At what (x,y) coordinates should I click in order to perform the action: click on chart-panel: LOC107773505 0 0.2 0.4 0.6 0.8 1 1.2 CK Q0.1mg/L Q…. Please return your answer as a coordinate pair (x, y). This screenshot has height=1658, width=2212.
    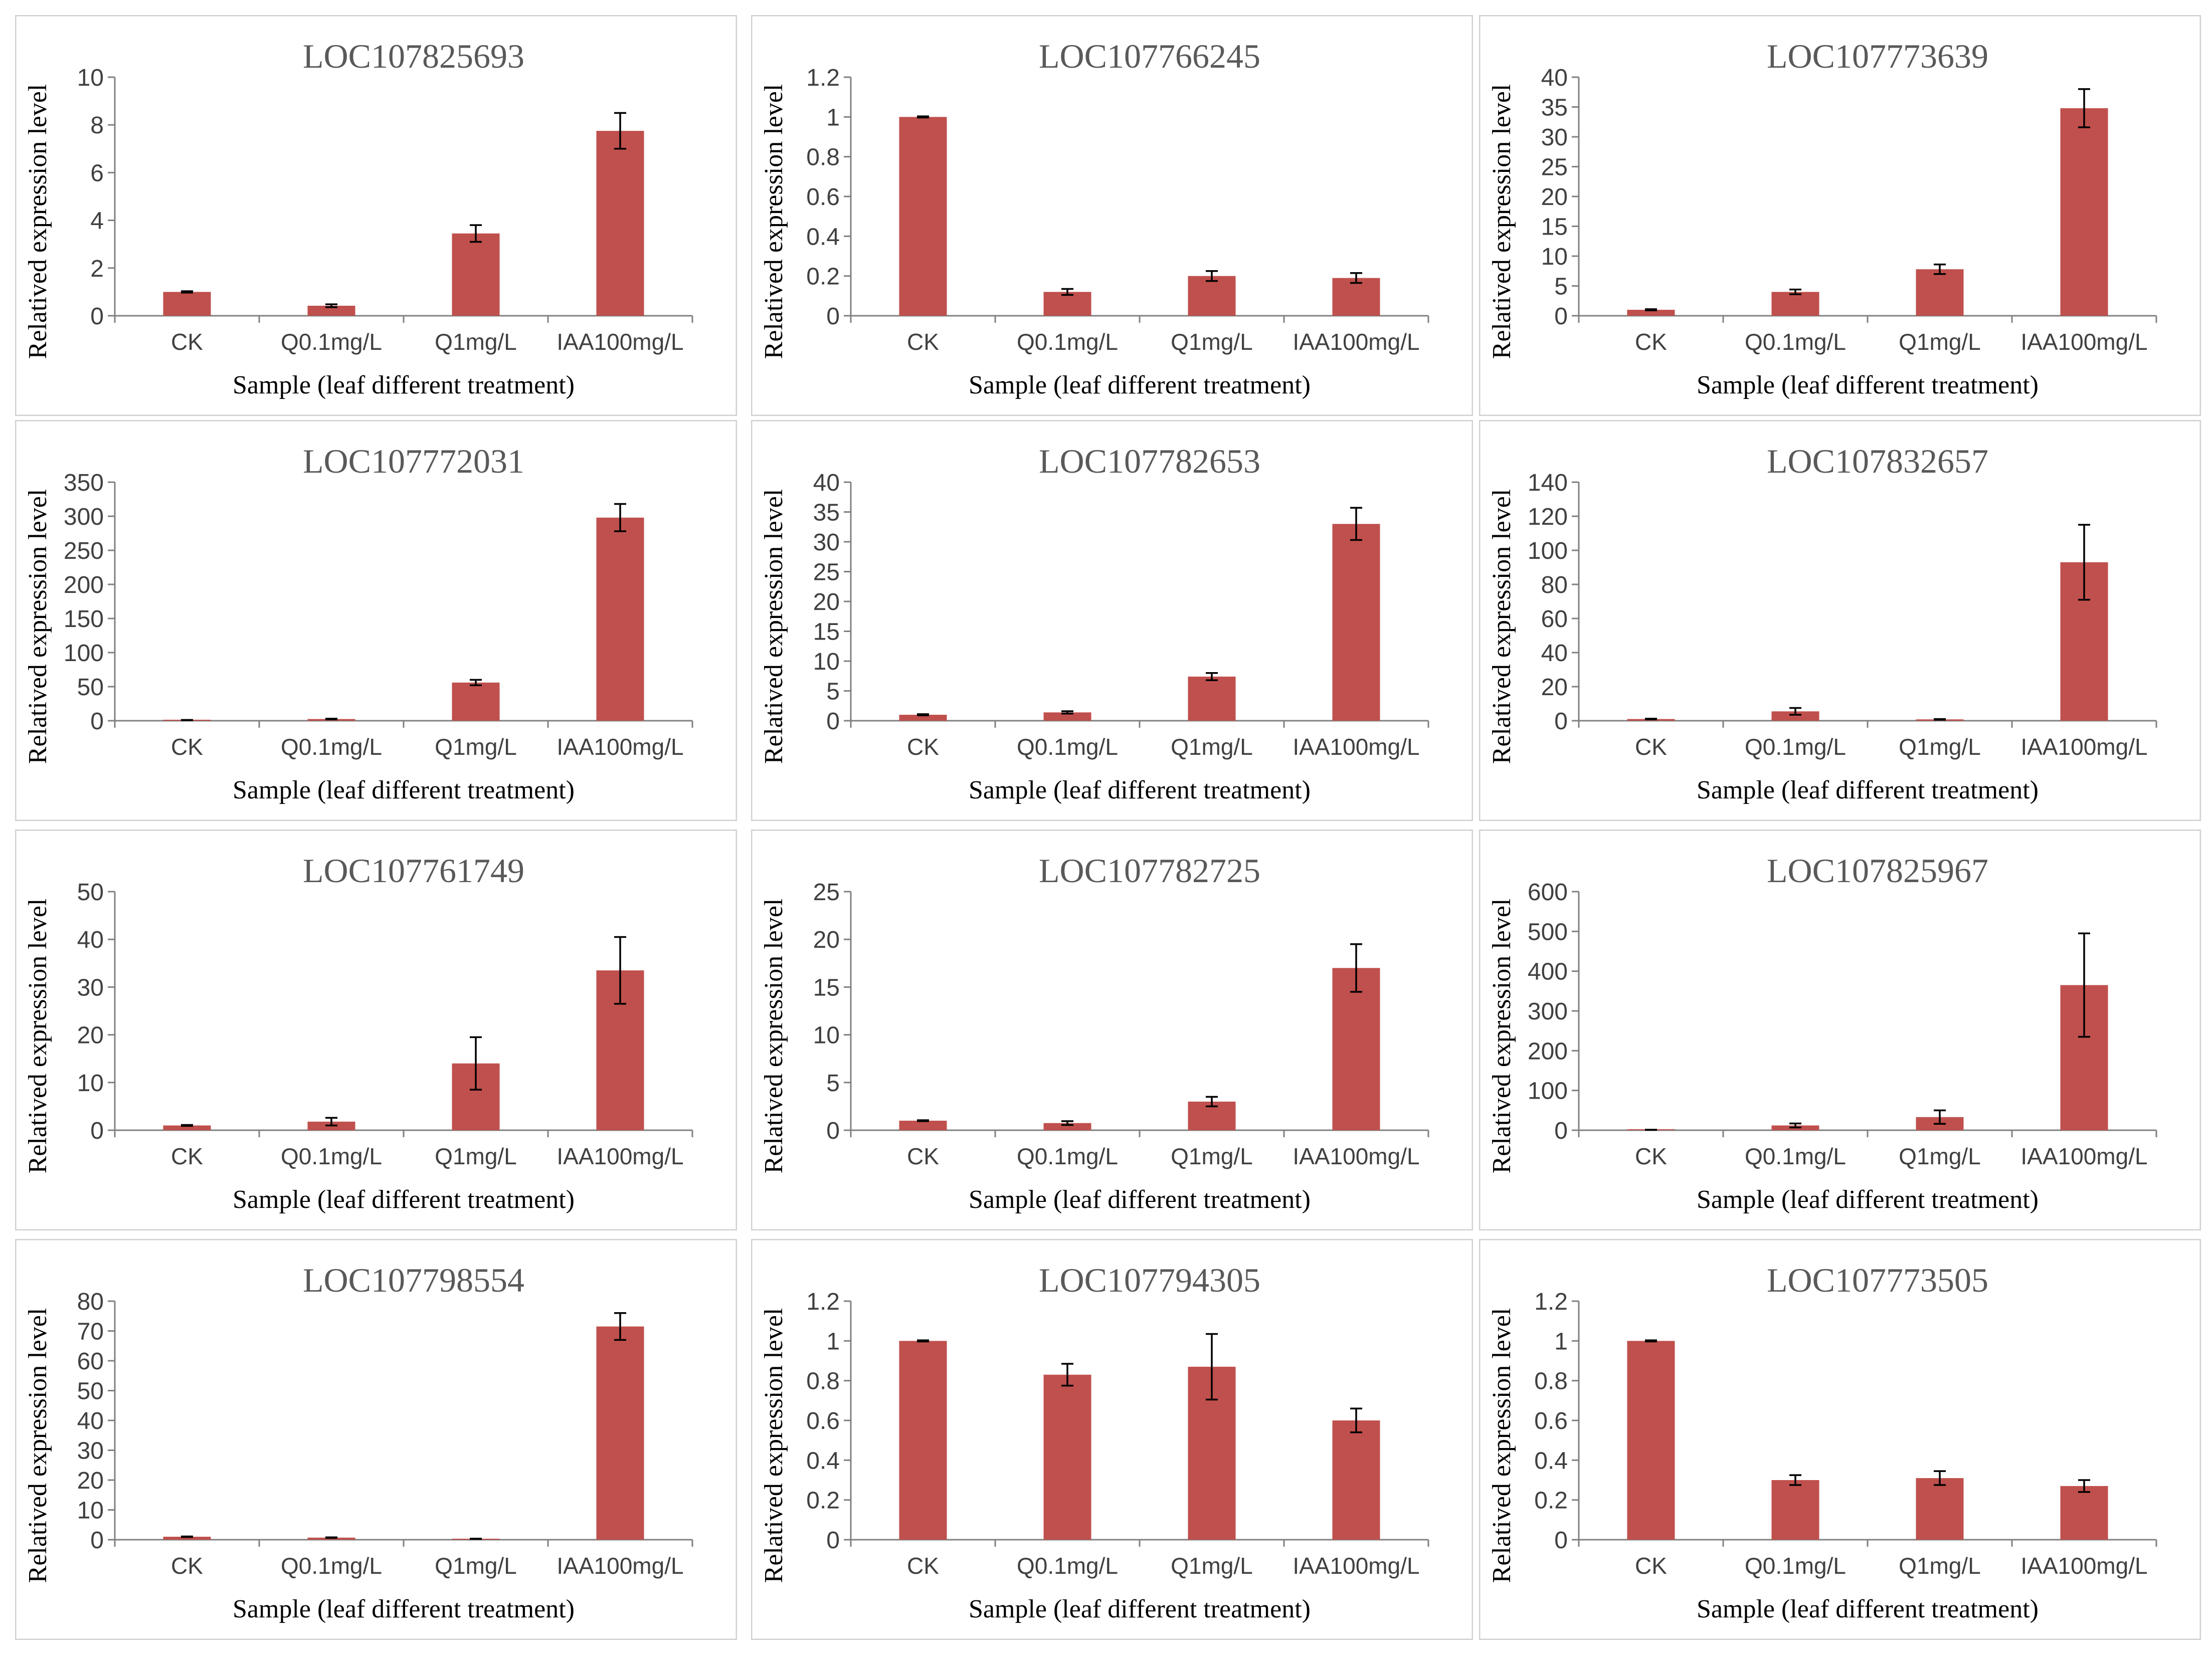
    Looking at the image, I should click on (1840, 1439).